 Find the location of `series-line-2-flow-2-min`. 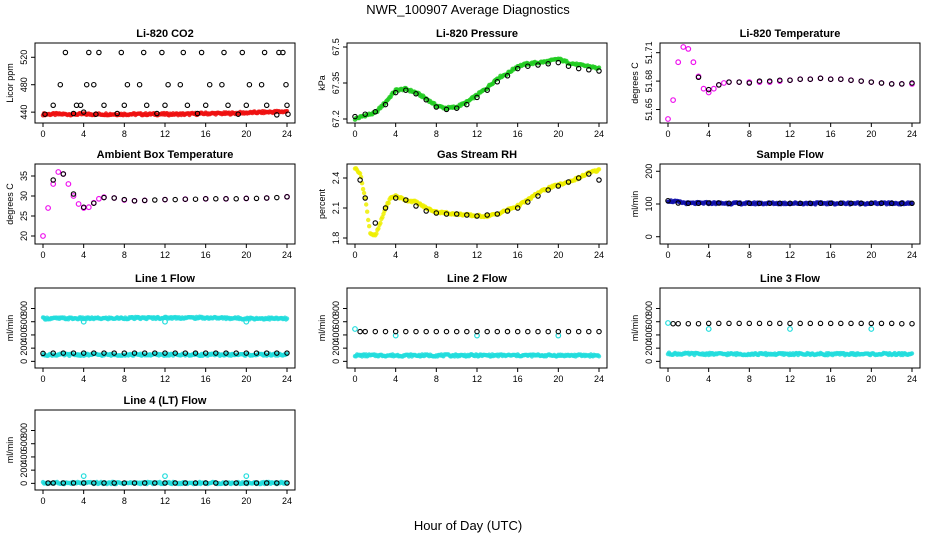

series-line-2-flow-2-min is located at coordinates (477, 355).